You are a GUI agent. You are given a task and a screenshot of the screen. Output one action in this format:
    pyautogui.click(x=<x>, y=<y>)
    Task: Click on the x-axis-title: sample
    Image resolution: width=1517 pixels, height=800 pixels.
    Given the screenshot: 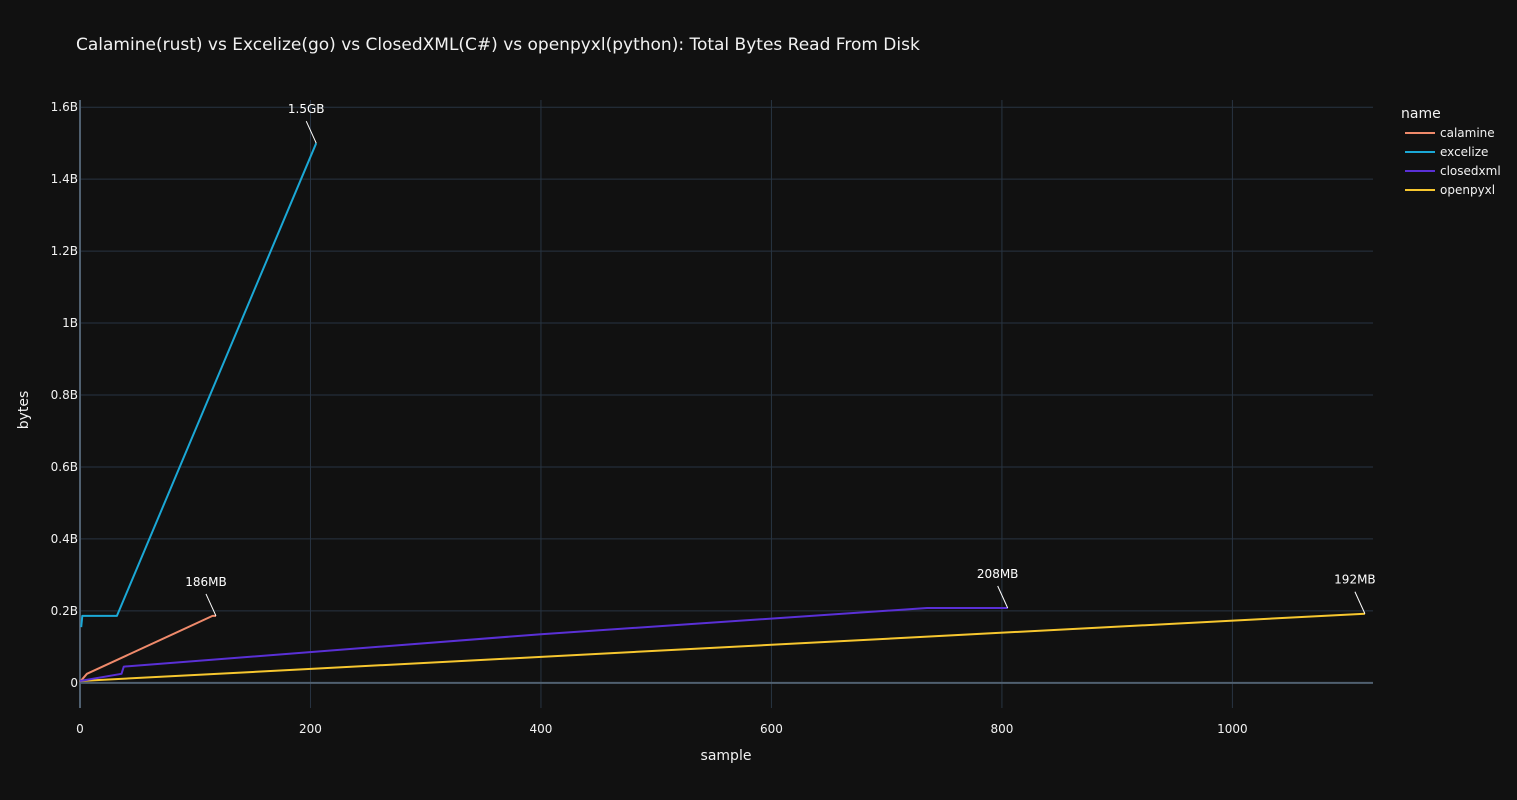 What is the action you would take?
    pyautogui.click(x=726, y=756)
    